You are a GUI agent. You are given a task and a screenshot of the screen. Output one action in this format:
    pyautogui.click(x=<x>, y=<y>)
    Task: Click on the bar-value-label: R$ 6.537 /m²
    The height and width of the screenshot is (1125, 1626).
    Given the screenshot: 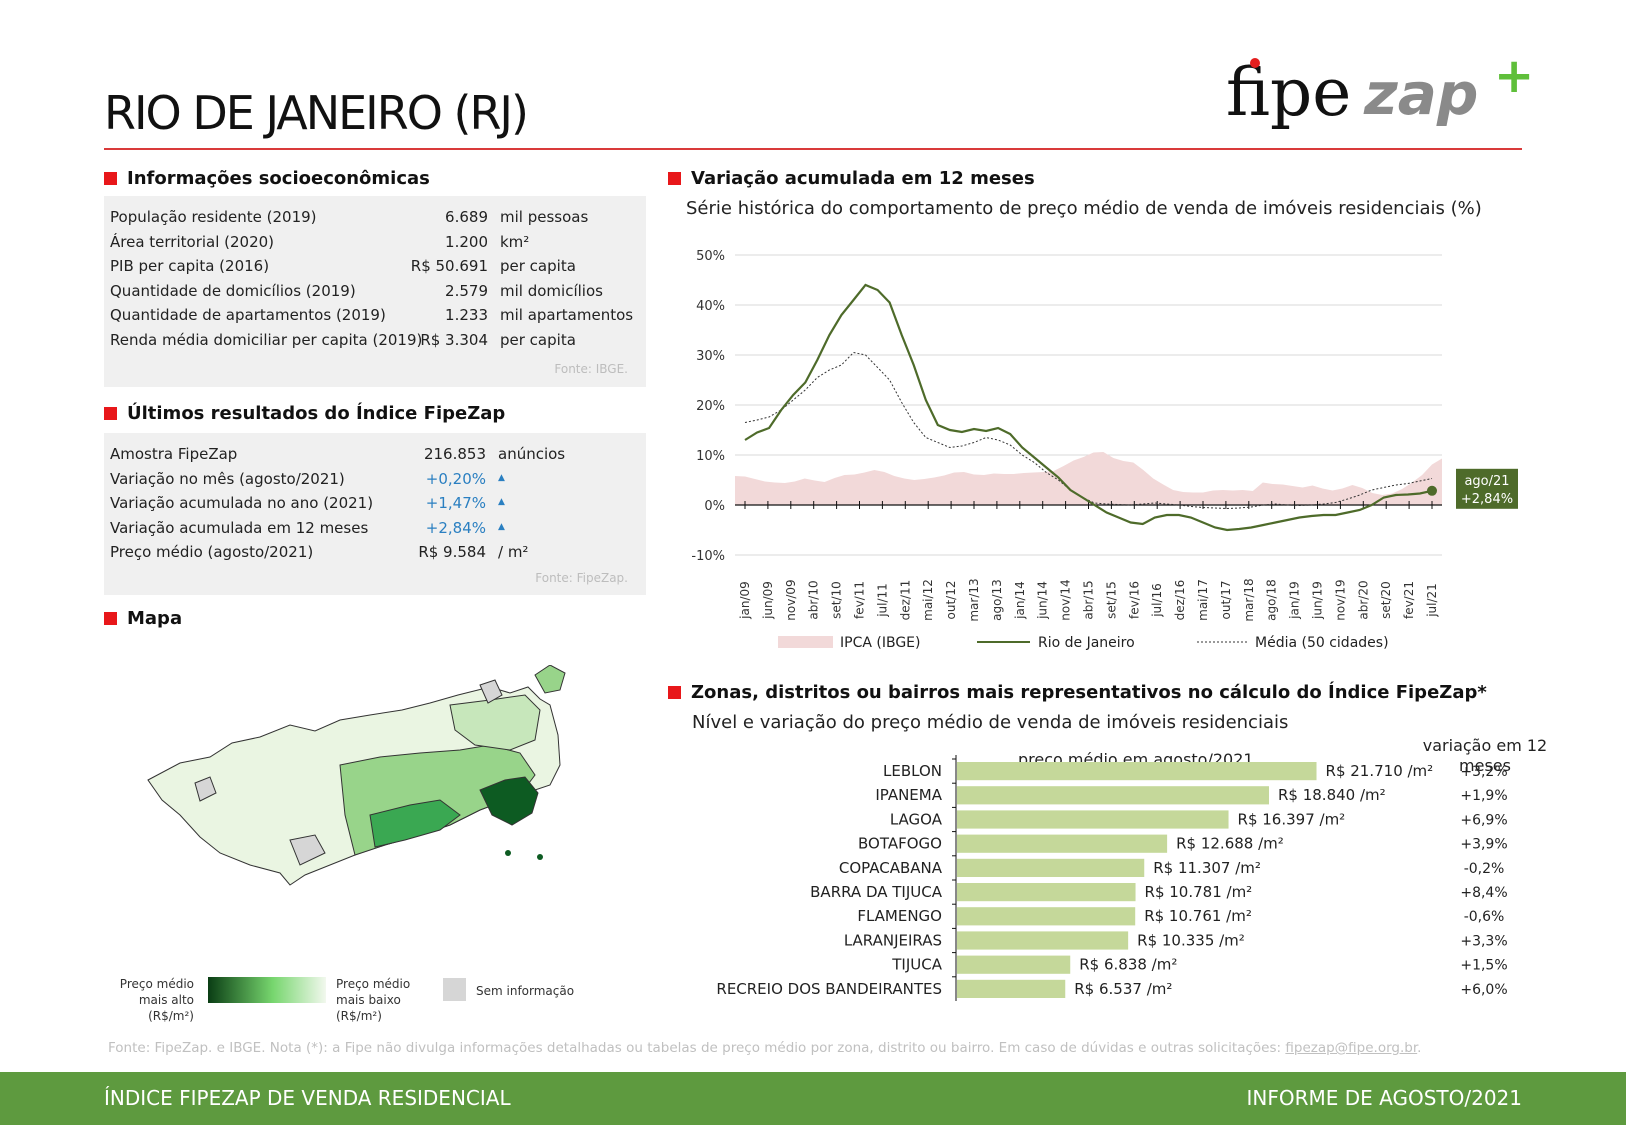 What is the action you would take?
    pyautogui.click(x=1123, y=989)
    